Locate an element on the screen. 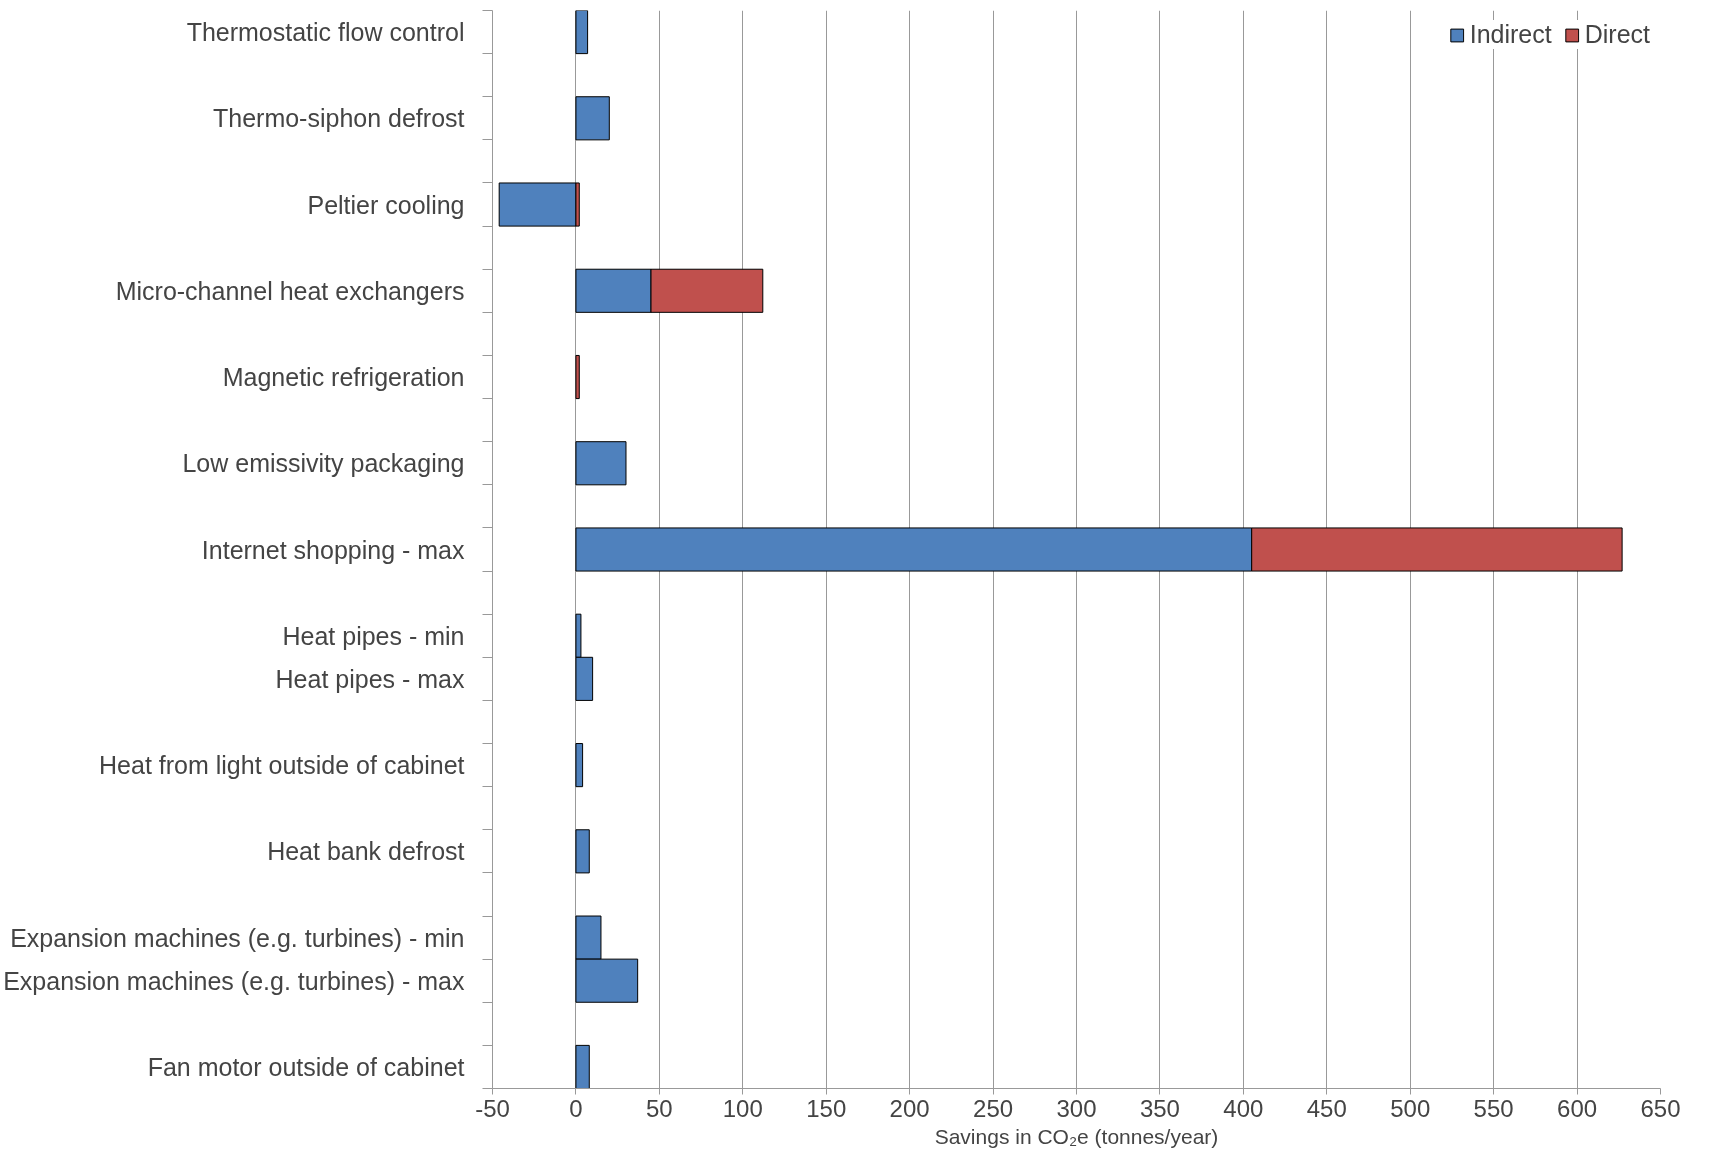 This screenshot has height=1161, width=1717. y-tick-label: Heat pipes - min is located at coordinates (373, 635).